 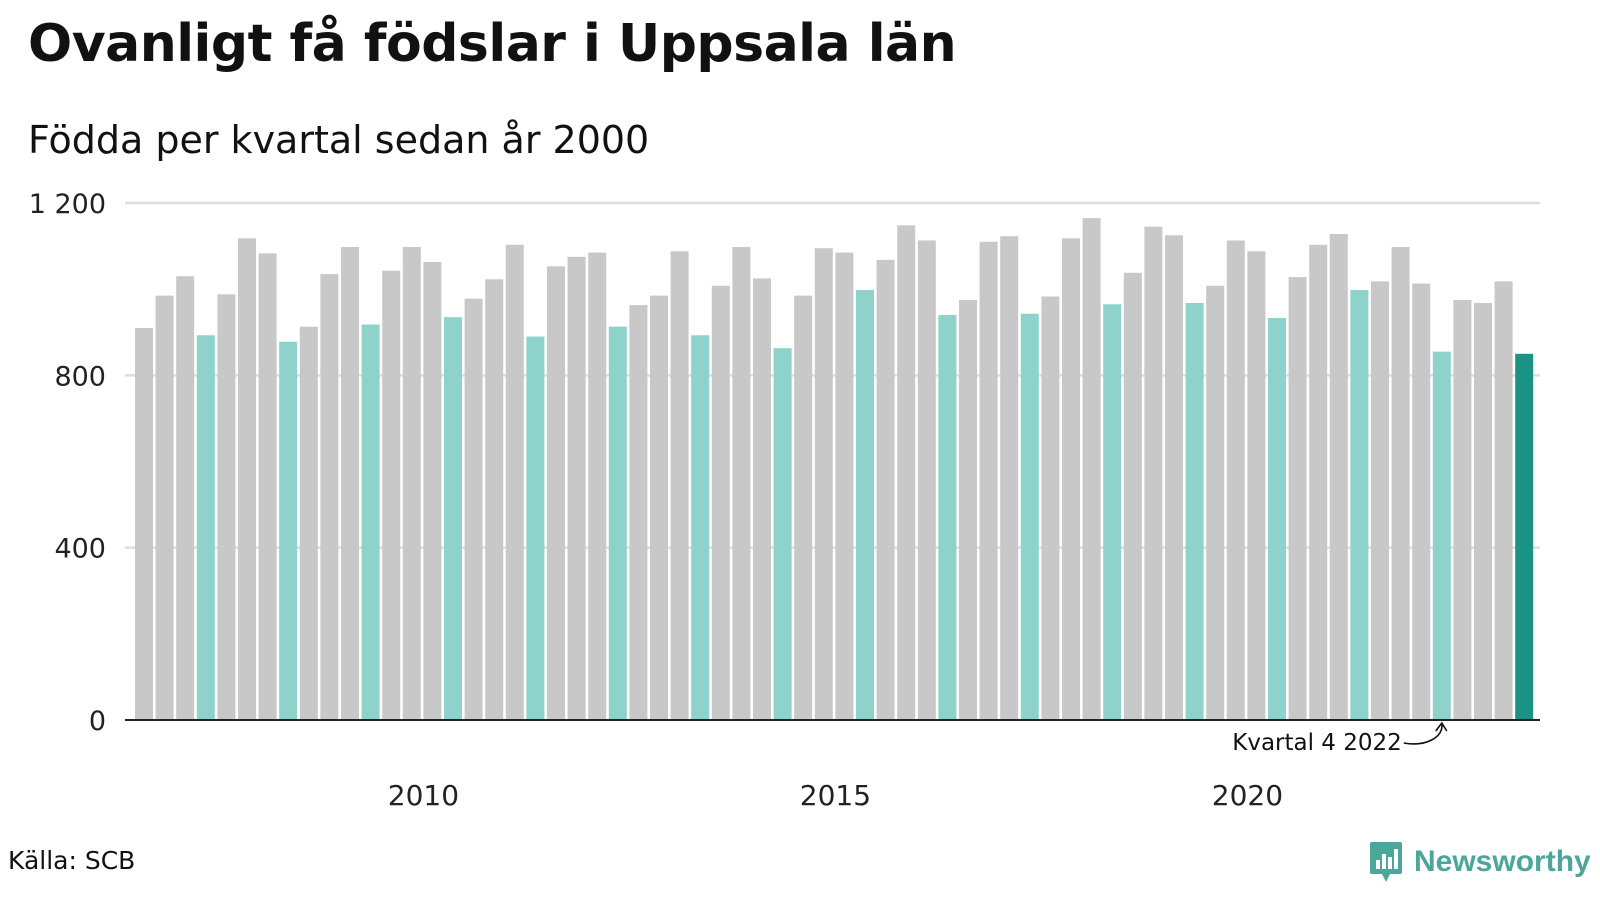 I want to click on bar-2014-k1, so click(x=720, y=502).